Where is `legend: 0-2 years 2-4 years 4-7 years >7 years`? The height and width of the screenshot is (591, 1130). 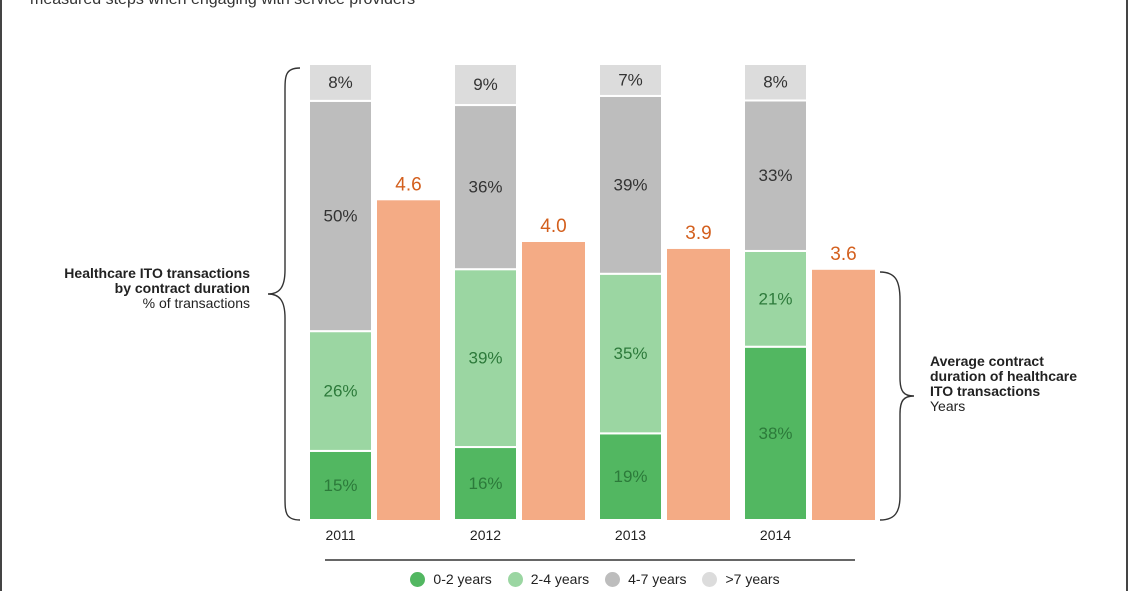
legend: 0-2 years 2-4 years 4-7 years >7 years is located at coordinates (565, 579).